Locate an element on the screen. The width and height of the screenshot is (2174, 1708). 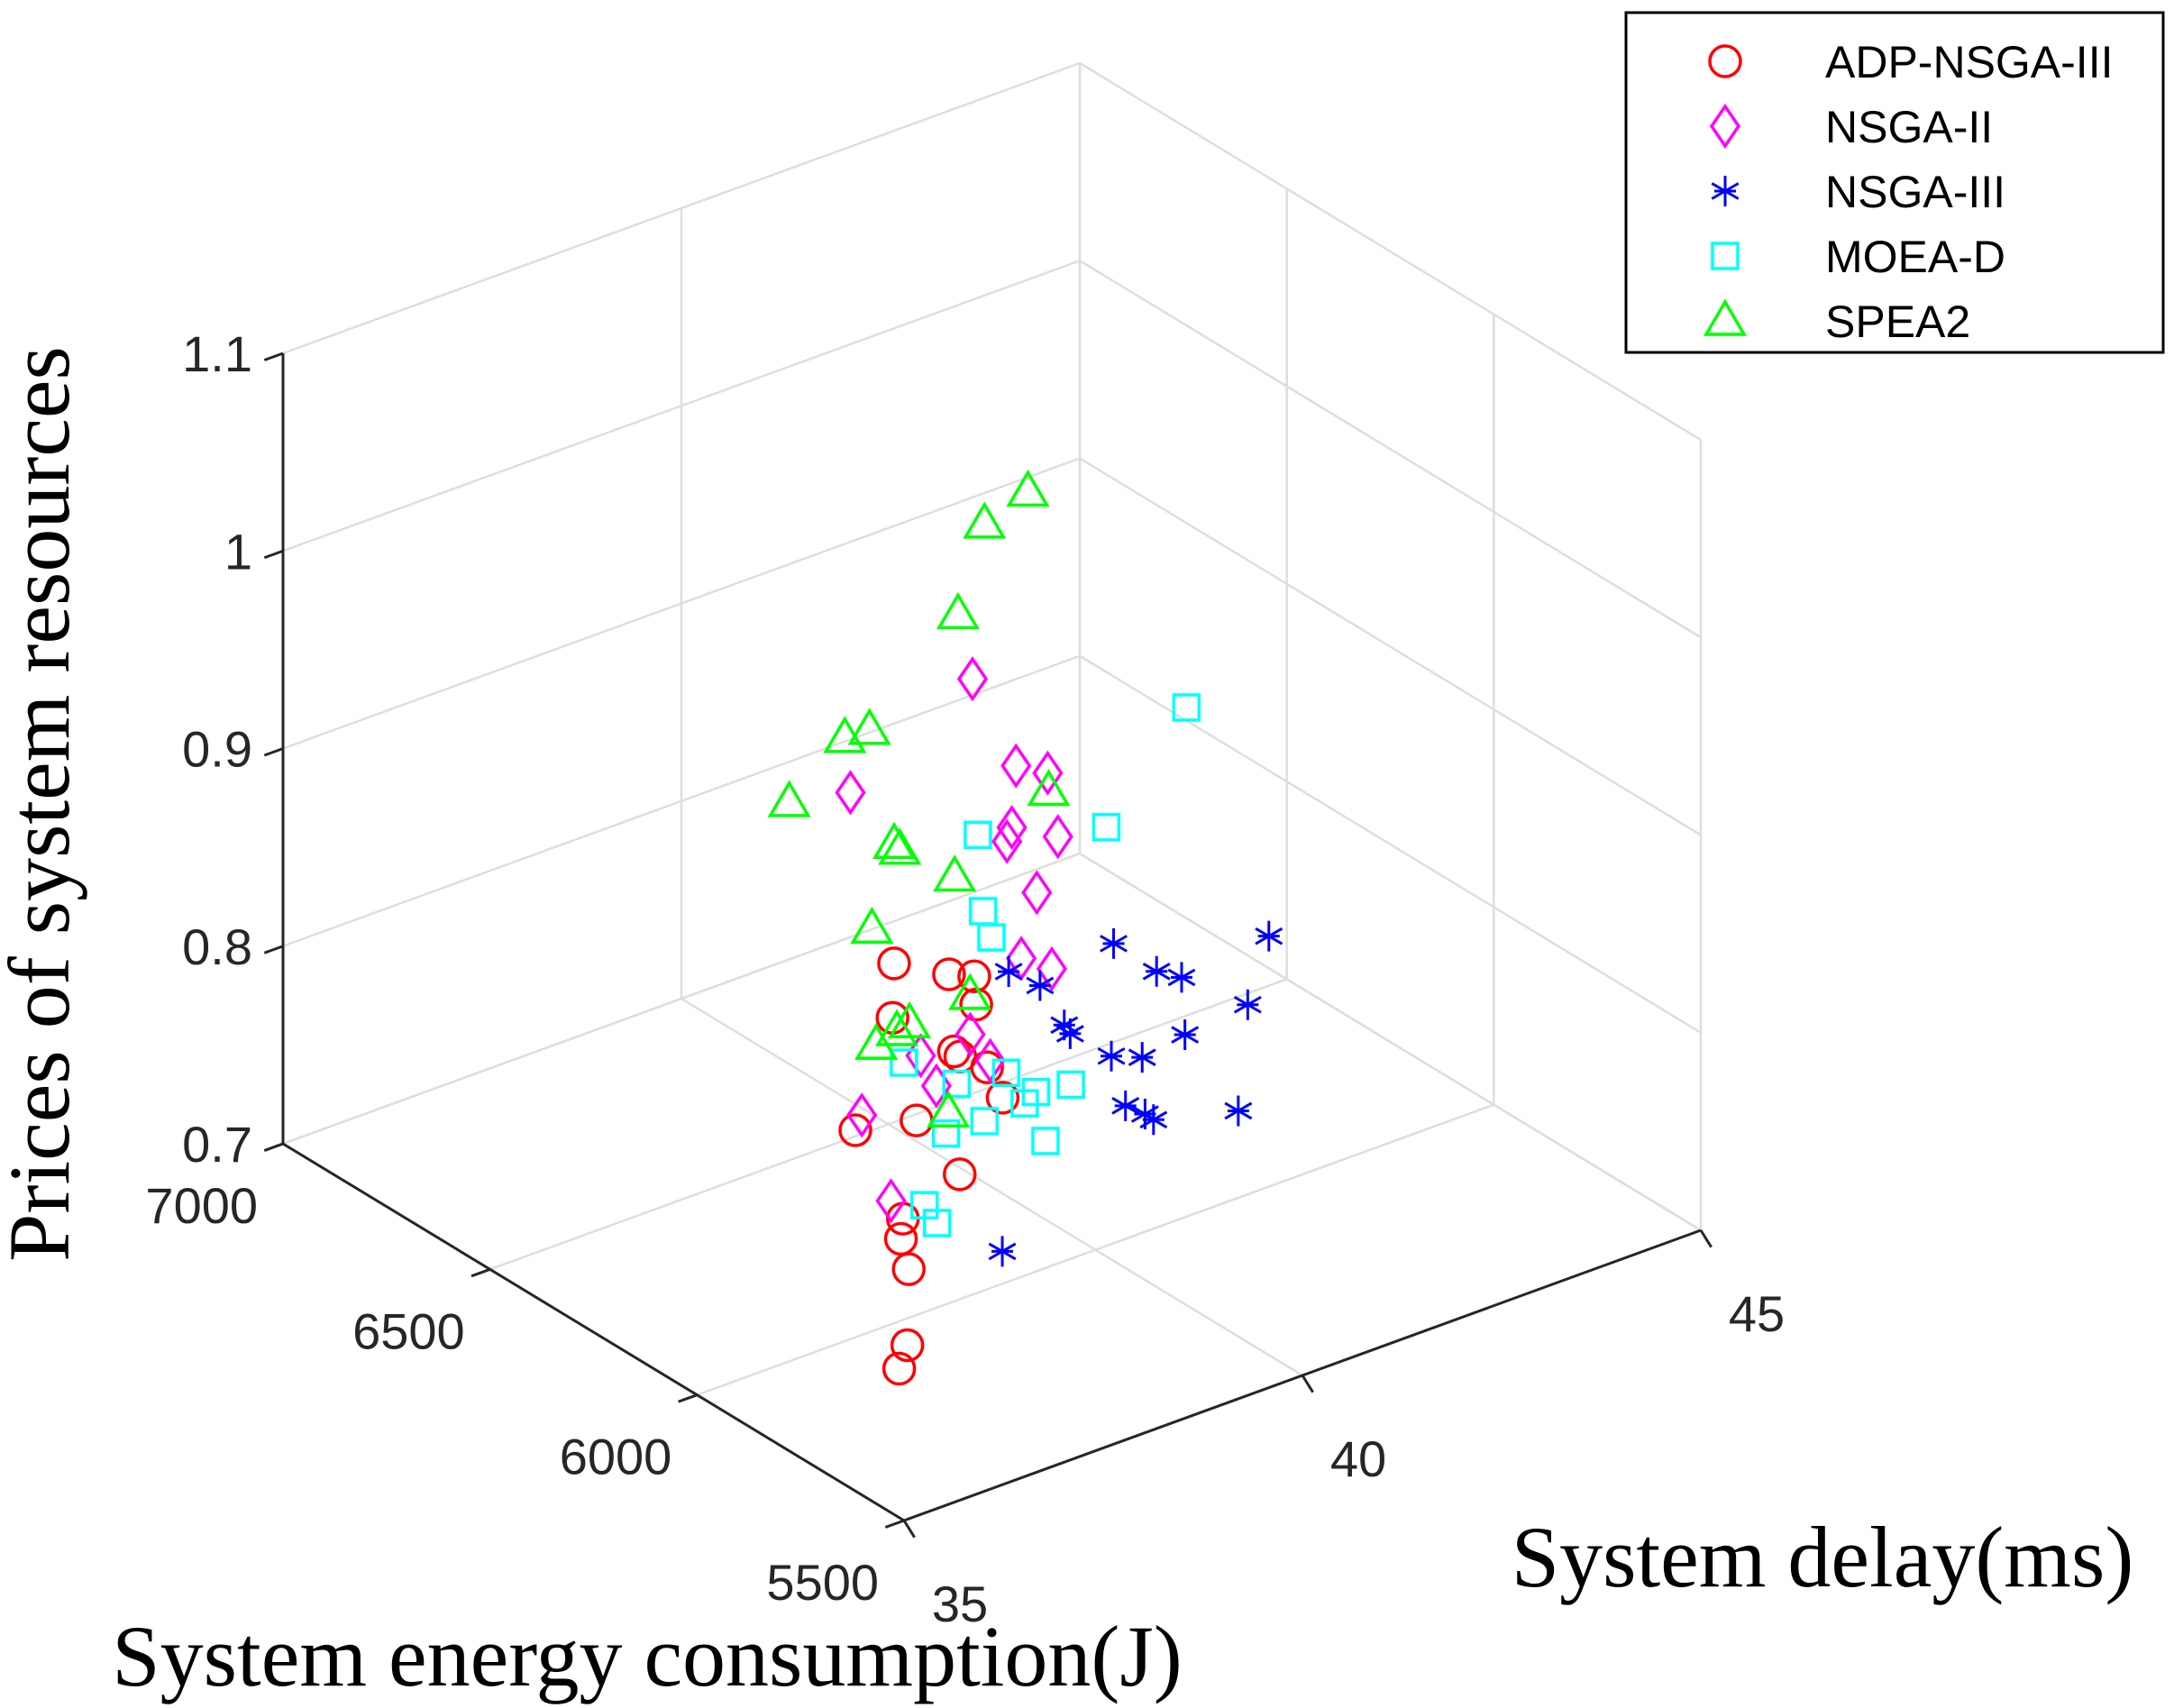
x-tick-label: 45 is located at coordinates (1757, 1313).